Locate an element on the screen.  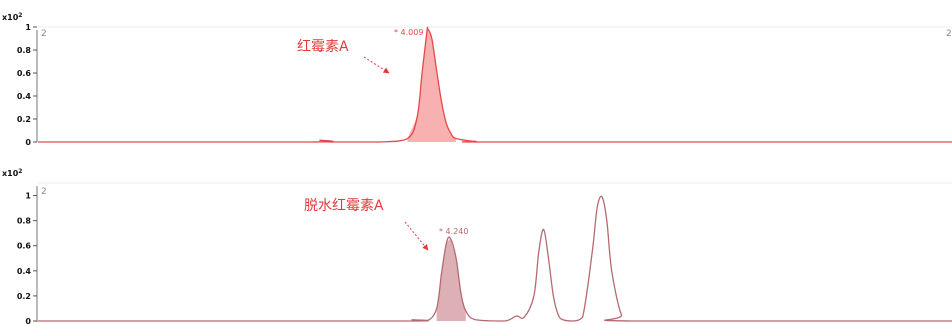
compound-annotation: 脱水红霉素A is located at coordinates (344, 206).